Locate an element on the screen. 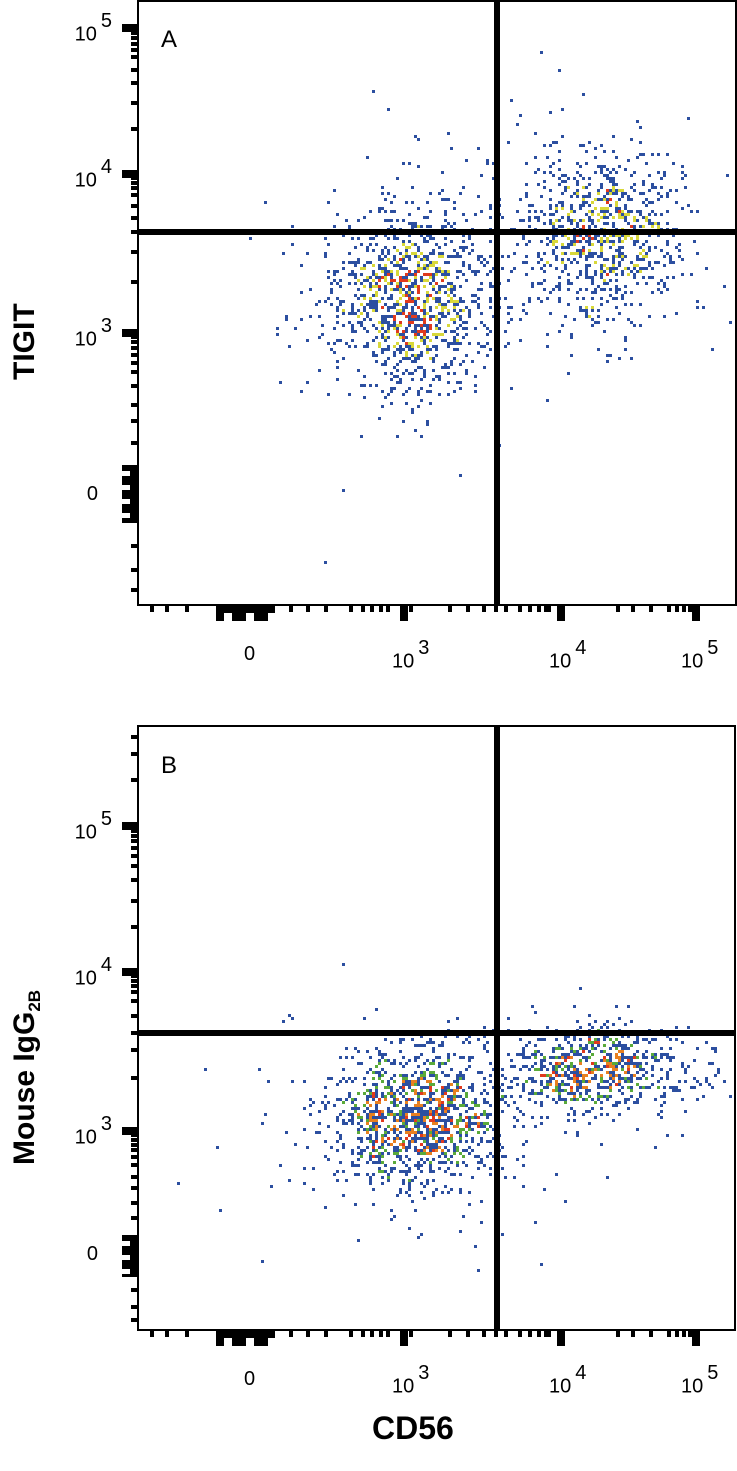  panel-a-letter: A is located at coordinates (169, 39).